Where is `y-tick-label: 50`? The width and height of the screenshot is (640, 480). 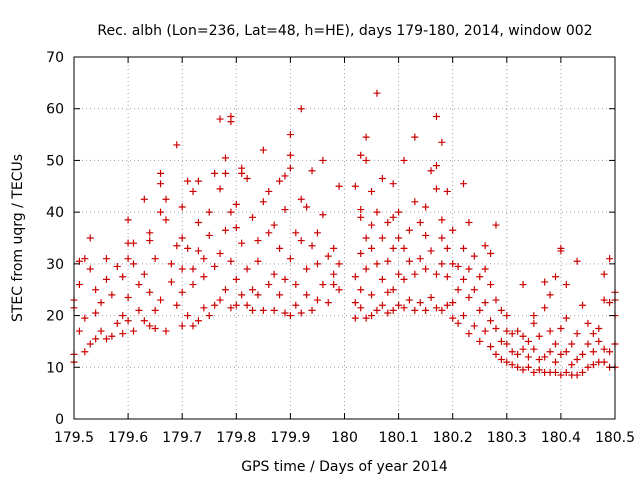 y-tick-label: 50 is located at coordinates (55, 161).